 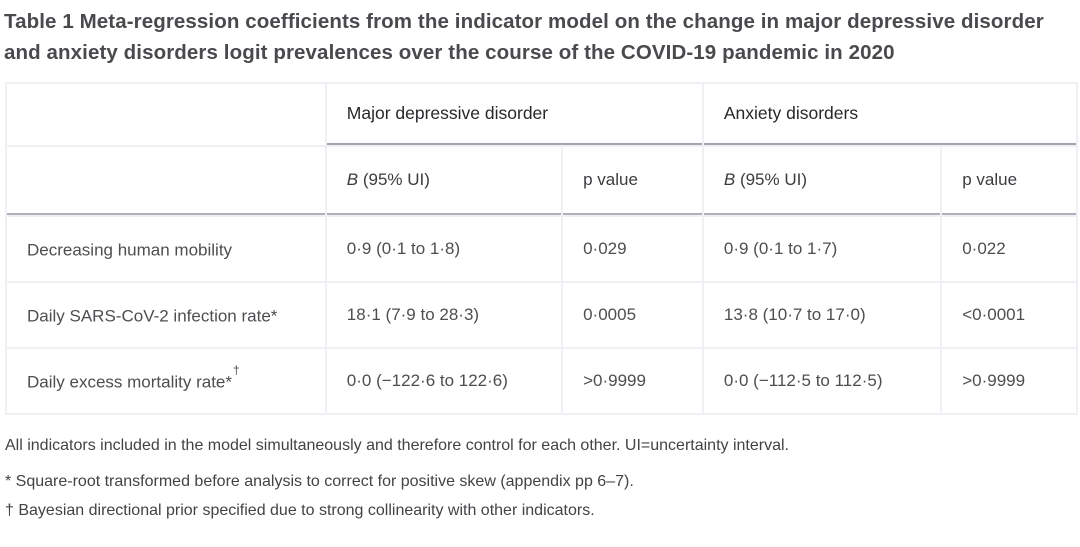 I want to click on cell-anx-p: >0·9999, so click(x=1009, y=381).